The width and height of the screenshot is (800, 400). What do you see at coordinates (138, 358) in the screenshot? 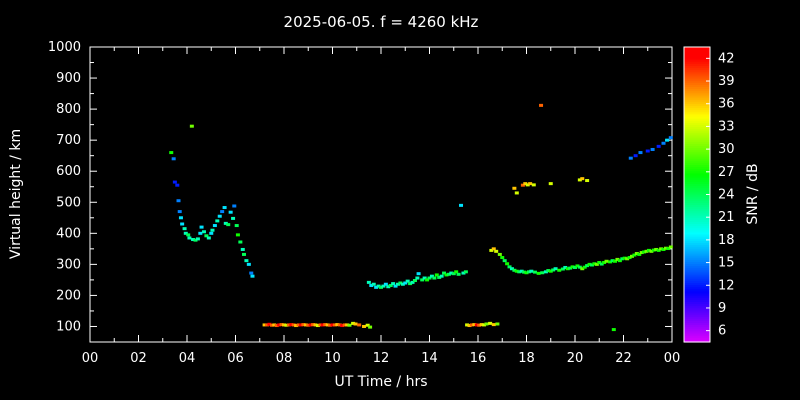
I see `x-tick-label: 02` at bounding box center [138, 358].